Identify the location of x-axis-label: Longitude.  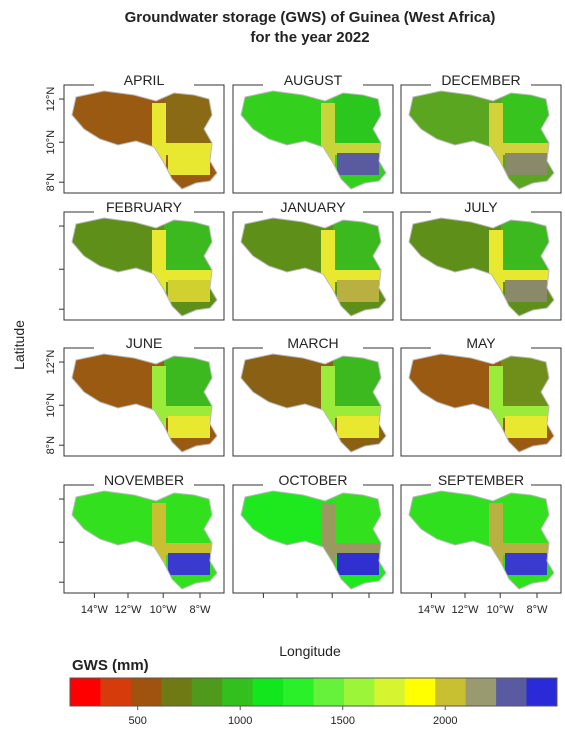
(310, 651).